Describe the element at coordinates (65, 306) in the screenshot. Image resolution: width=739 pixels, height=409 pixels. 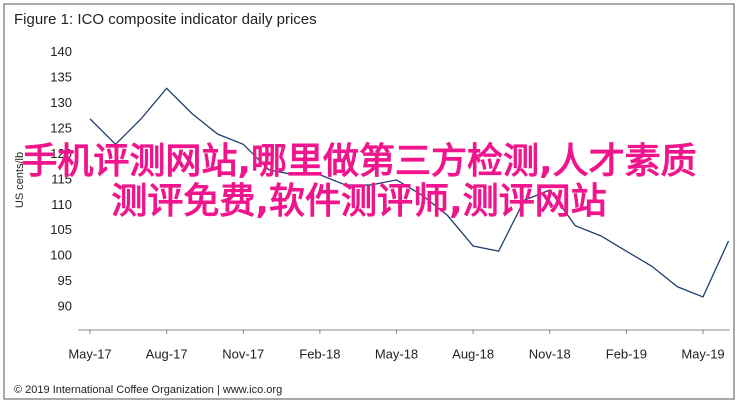
I see `y-tick-label: 90` at that location.